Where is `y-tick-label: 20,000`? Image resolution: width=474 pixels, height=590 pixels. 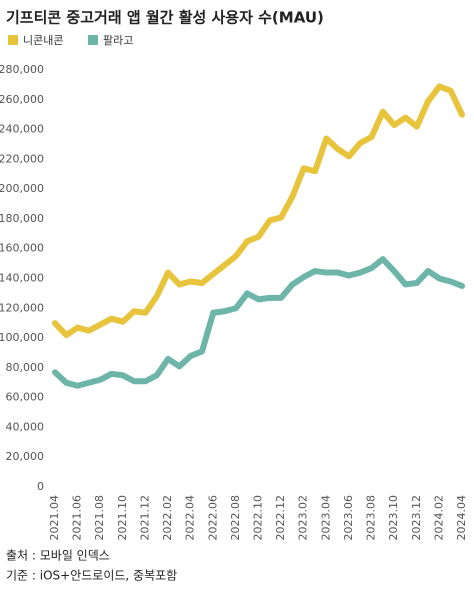
y-tick-label: 20,000 is located at coordinates (25, 456).